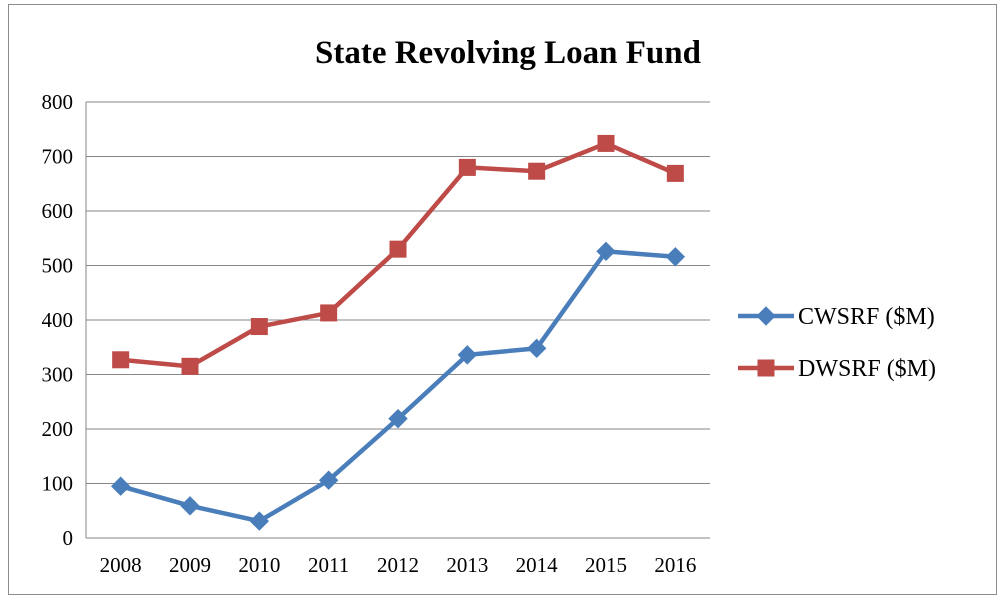  What do you see at coordinates (508, 53) in the screenshot?
I see `chart-title: State Revolving Loan Fund` at bounding box center [508, 53].